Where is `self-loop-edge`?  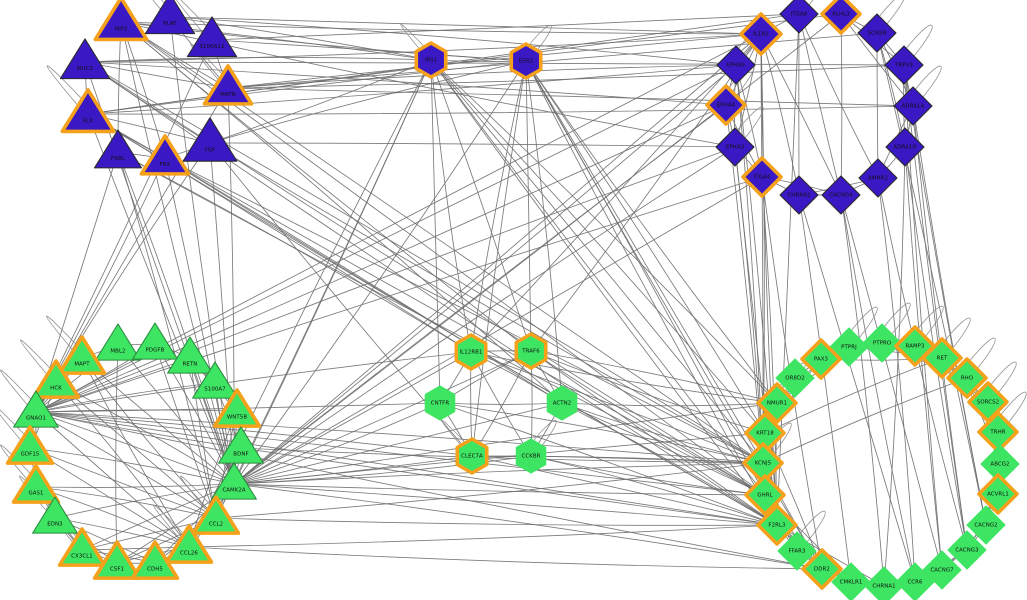 self-loop-edge is located at coordinates (861, 325).